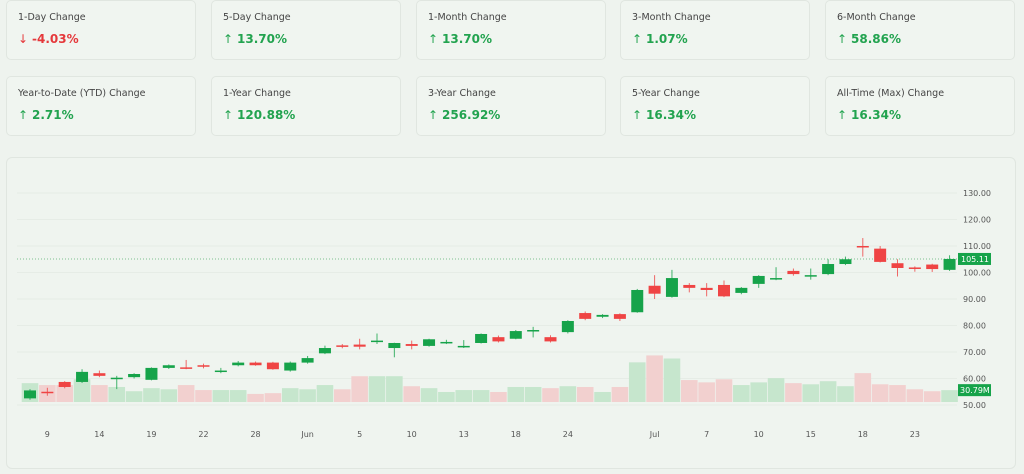 This screenshot has width=1024, height=474. I want to click on change-value-text: 2.71%, so click(53, 115).